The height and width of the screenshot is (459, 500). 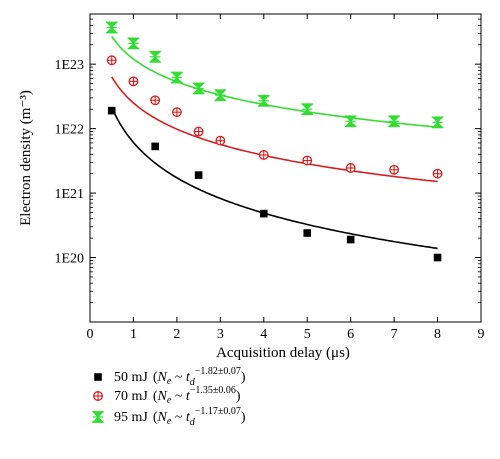 I want to click on legend-fit-label: (Ne ~ t−1.35±0.06), so click(x=197, y=395).